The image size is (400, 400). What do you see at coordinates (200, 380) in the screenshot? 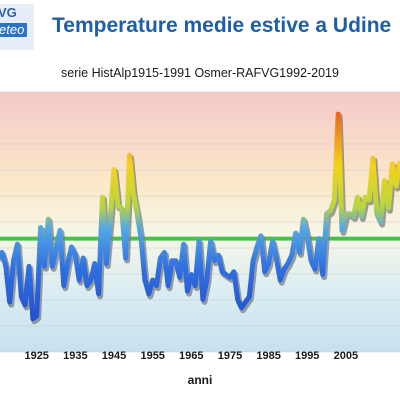
I see `x-axis-label: anni` at bounding box center [200, 380].